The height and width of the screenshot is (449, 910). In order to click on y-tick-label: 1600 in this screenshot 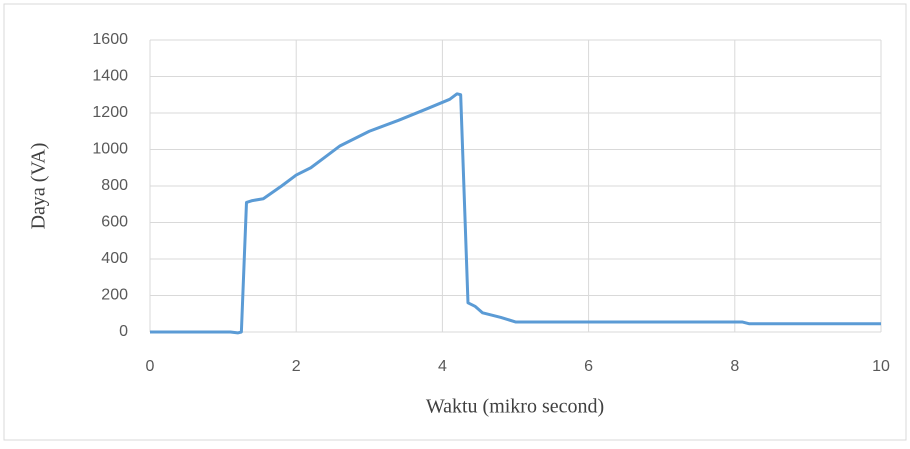, I will do `click(110, 39)`.